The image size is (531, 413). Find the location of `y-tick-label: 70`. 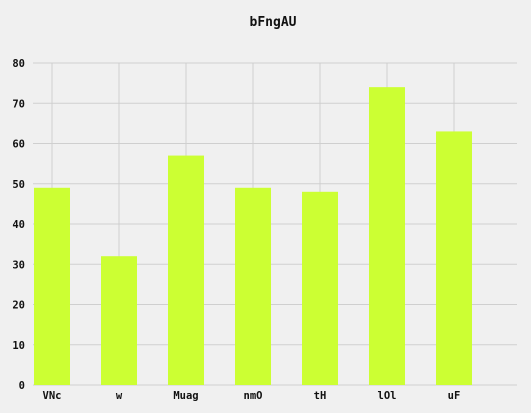

y-tick-label: 70 is located at coordinates (18, 104).